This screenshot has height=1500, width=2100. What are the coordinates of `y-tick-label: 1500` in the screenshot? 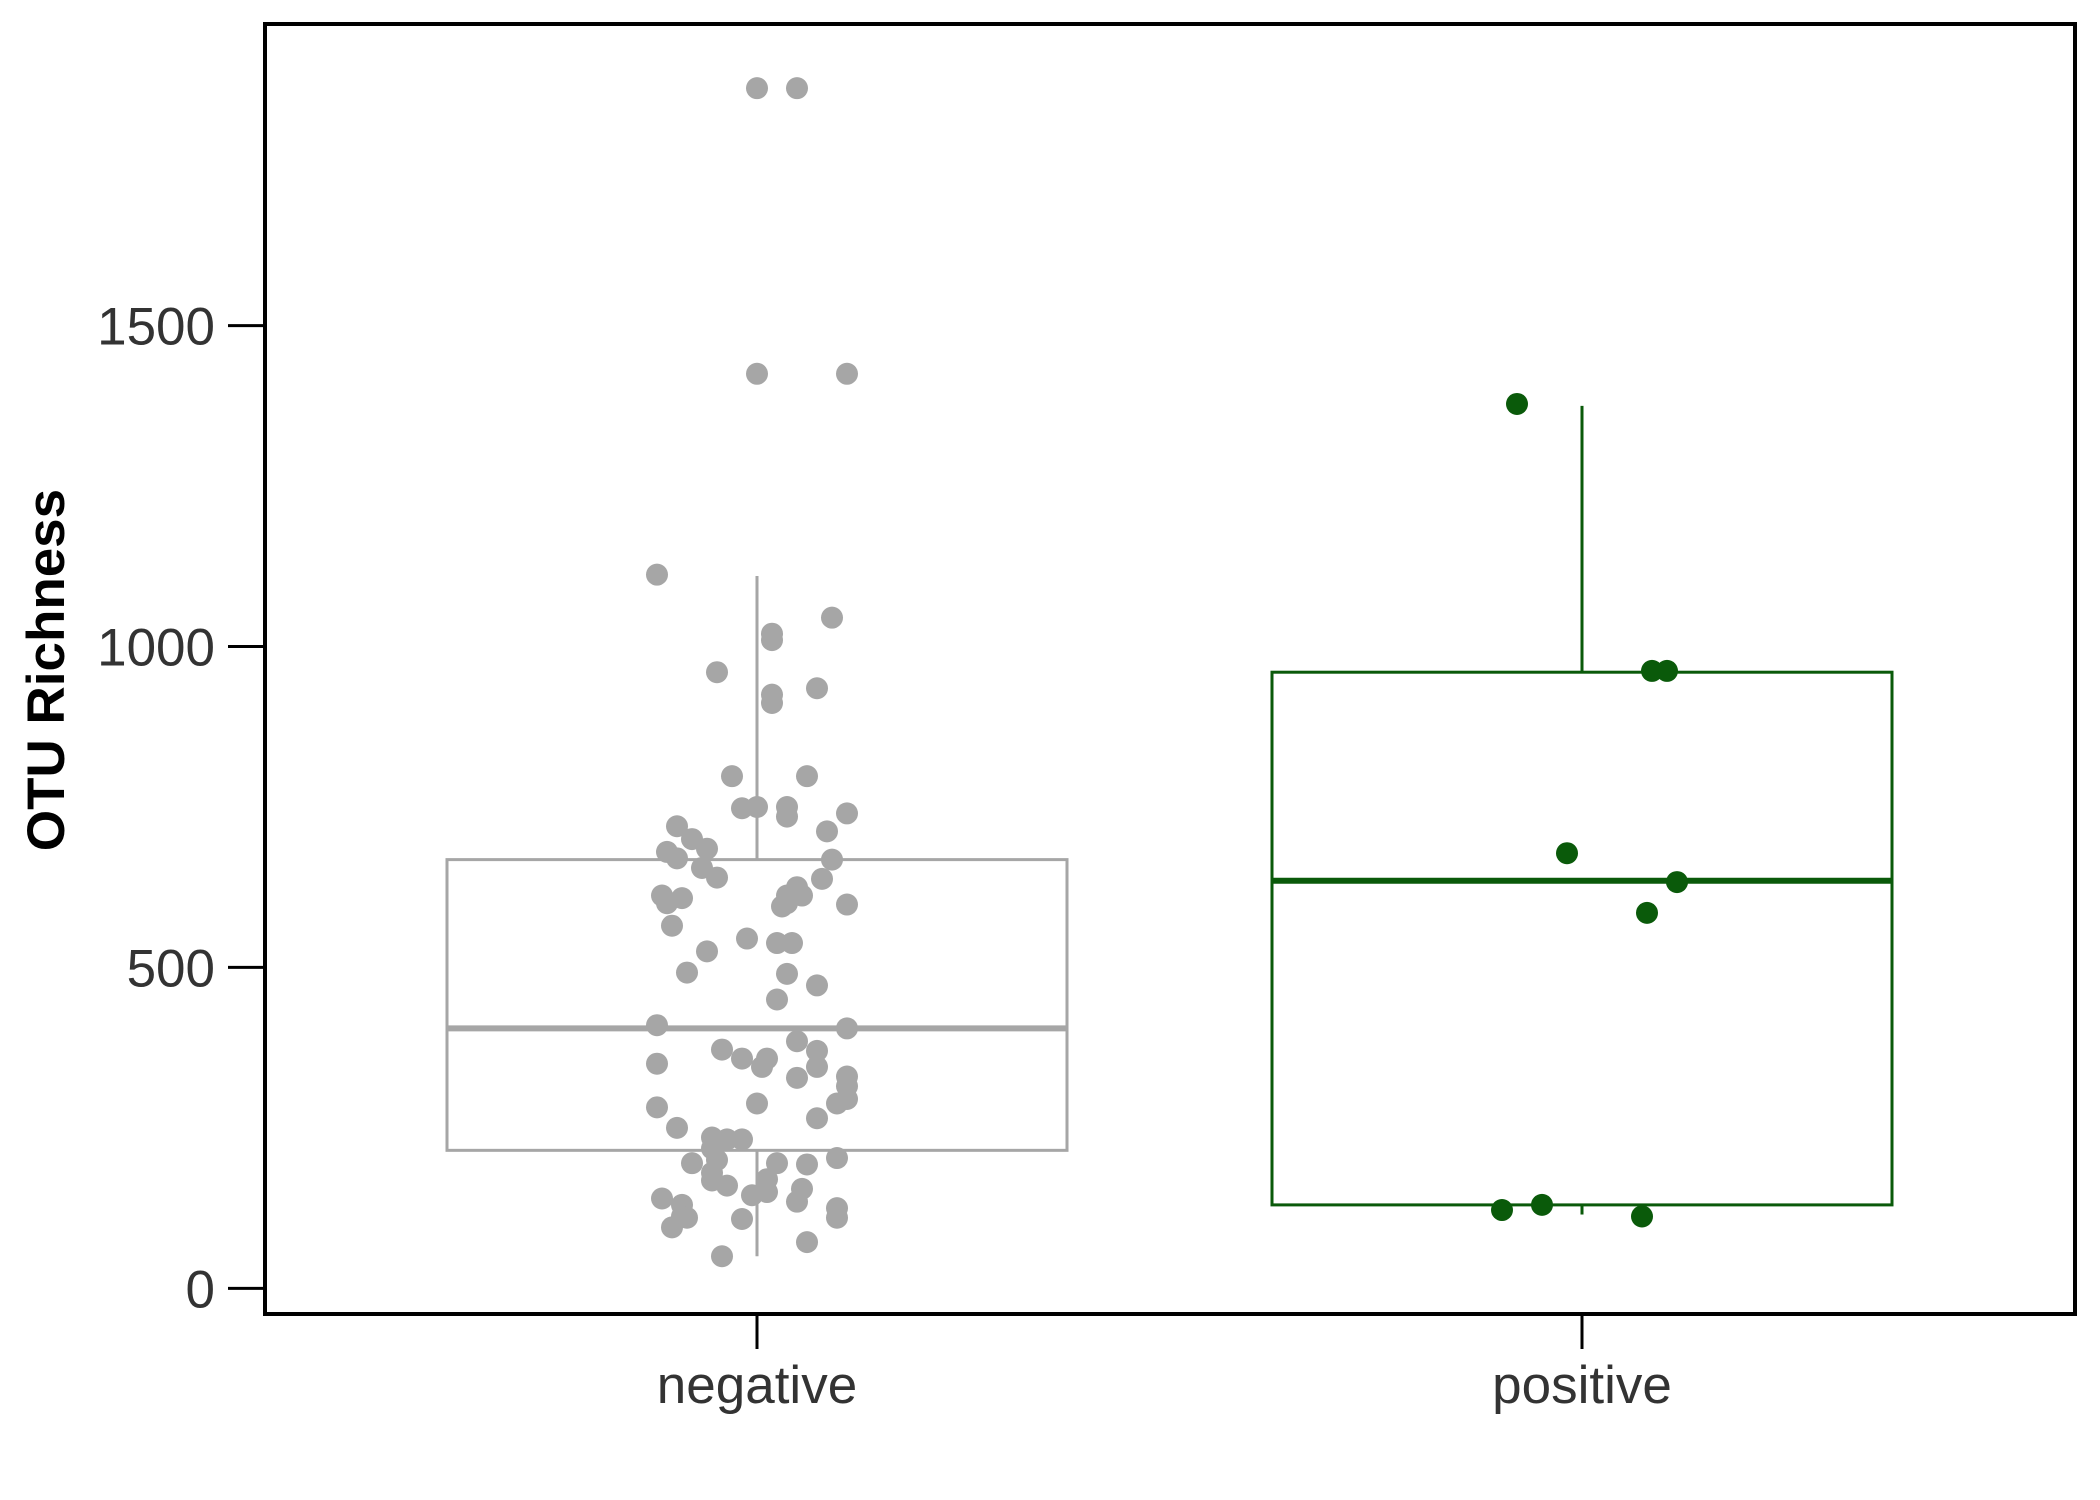 It's located at (156, 327).